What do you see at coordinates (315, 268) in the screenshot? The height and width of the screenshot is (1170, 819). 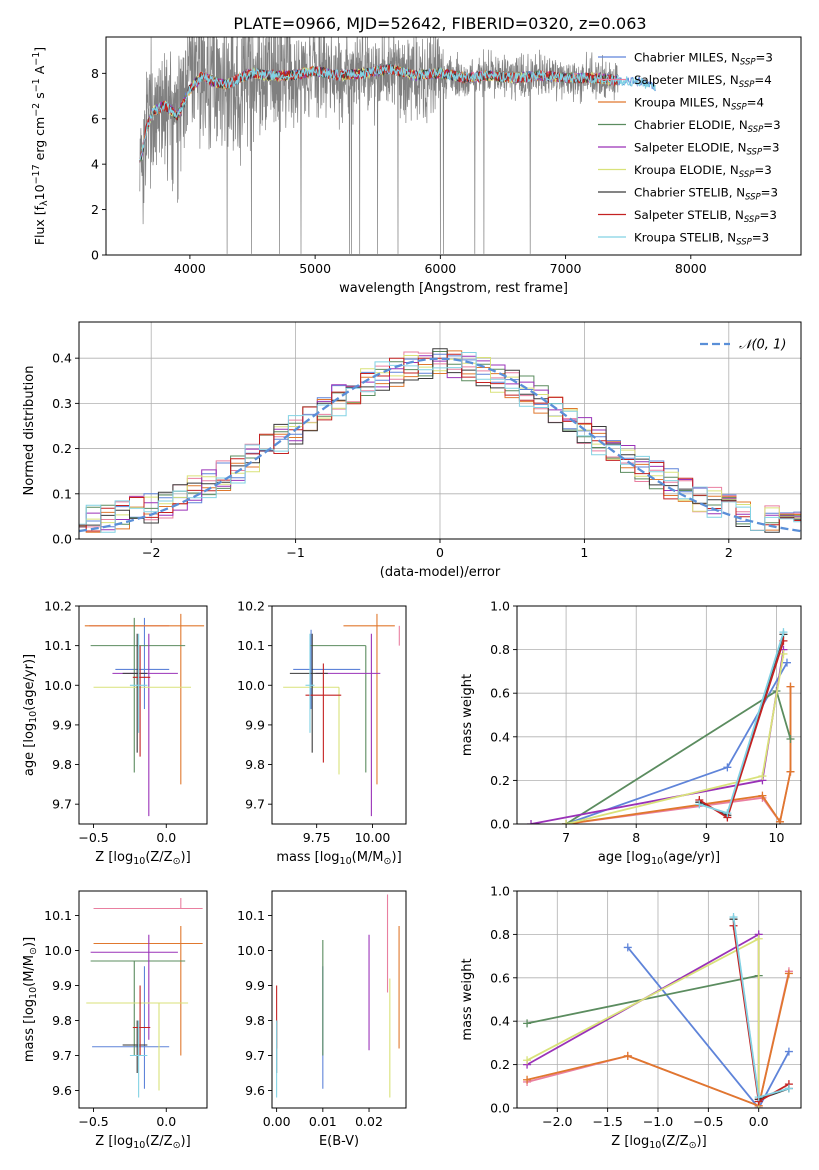 I see `x-tick-label: 5000` at bounding box center [315, 268].